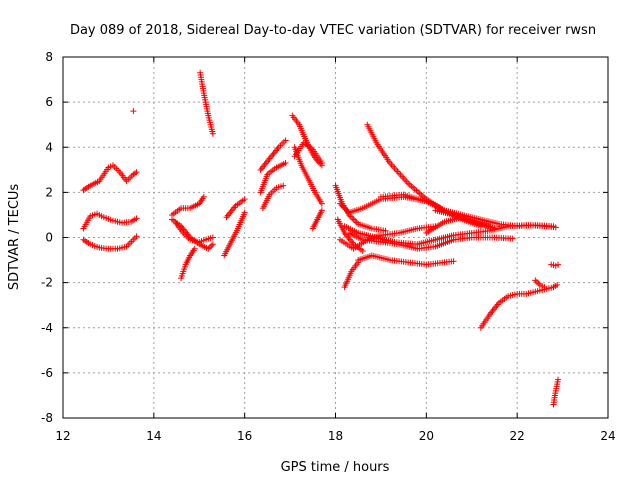 This screenshot has width=640, height=480. Describe the element at coordinates (47, 328) in the screenshot. I see `y-tick-label: -4` at that location.